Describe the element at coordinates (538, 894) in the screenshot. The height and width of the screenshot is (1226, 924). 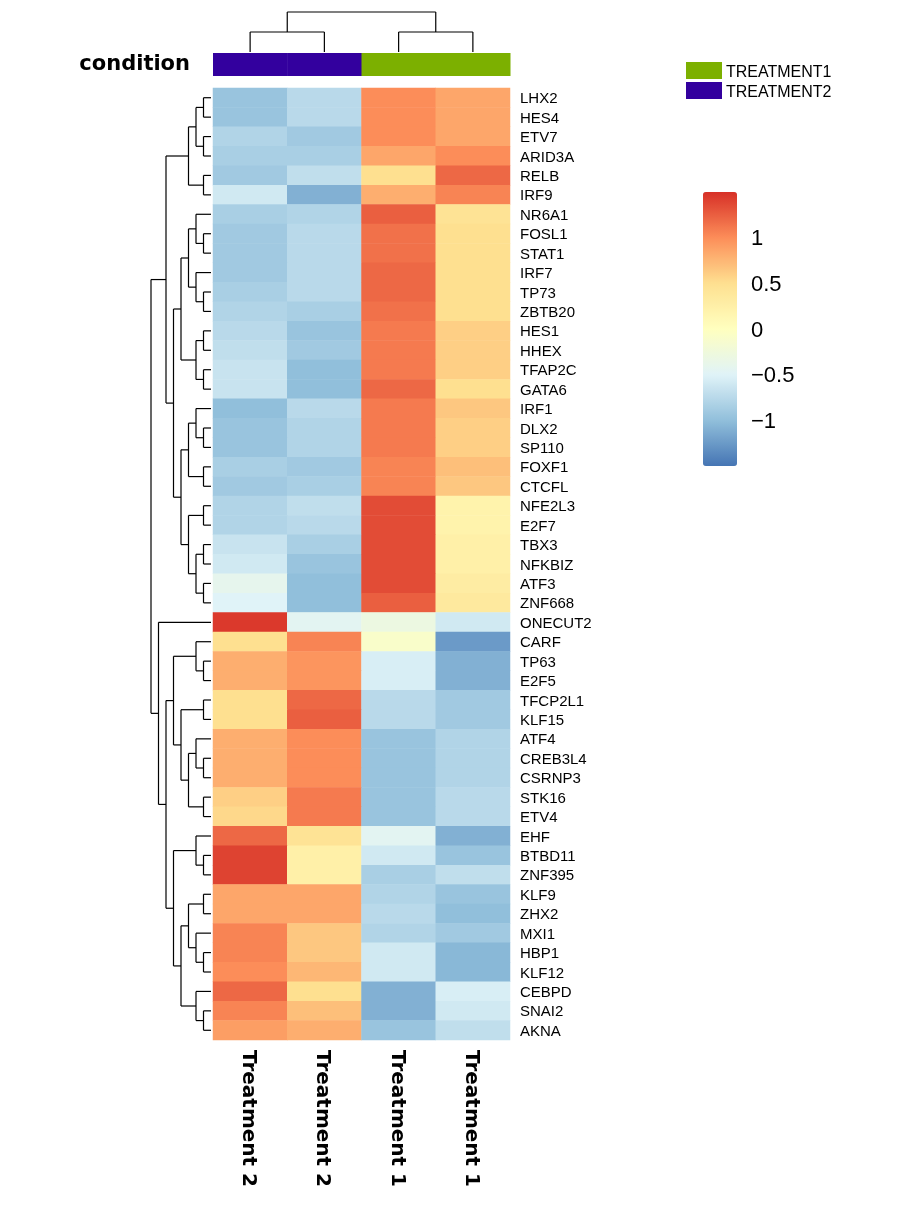
I see `y-tick-label: KLF9` at that location.